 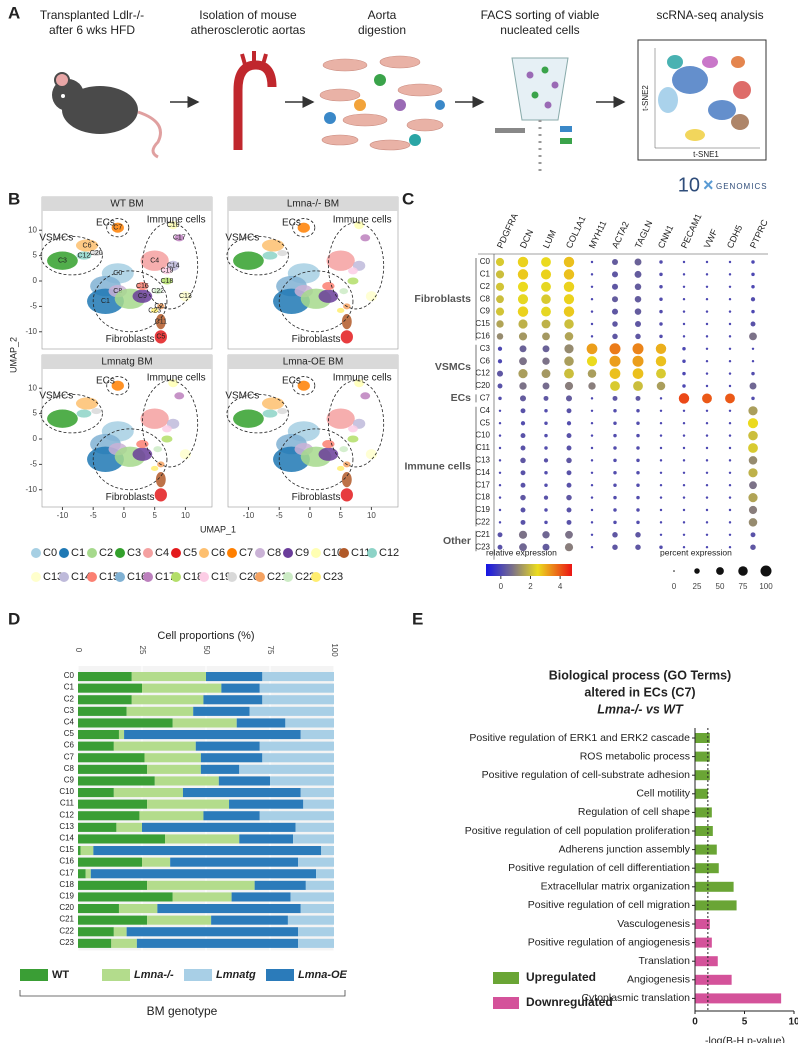 I want to click on row-label: C14, so click(x=482, y=472).